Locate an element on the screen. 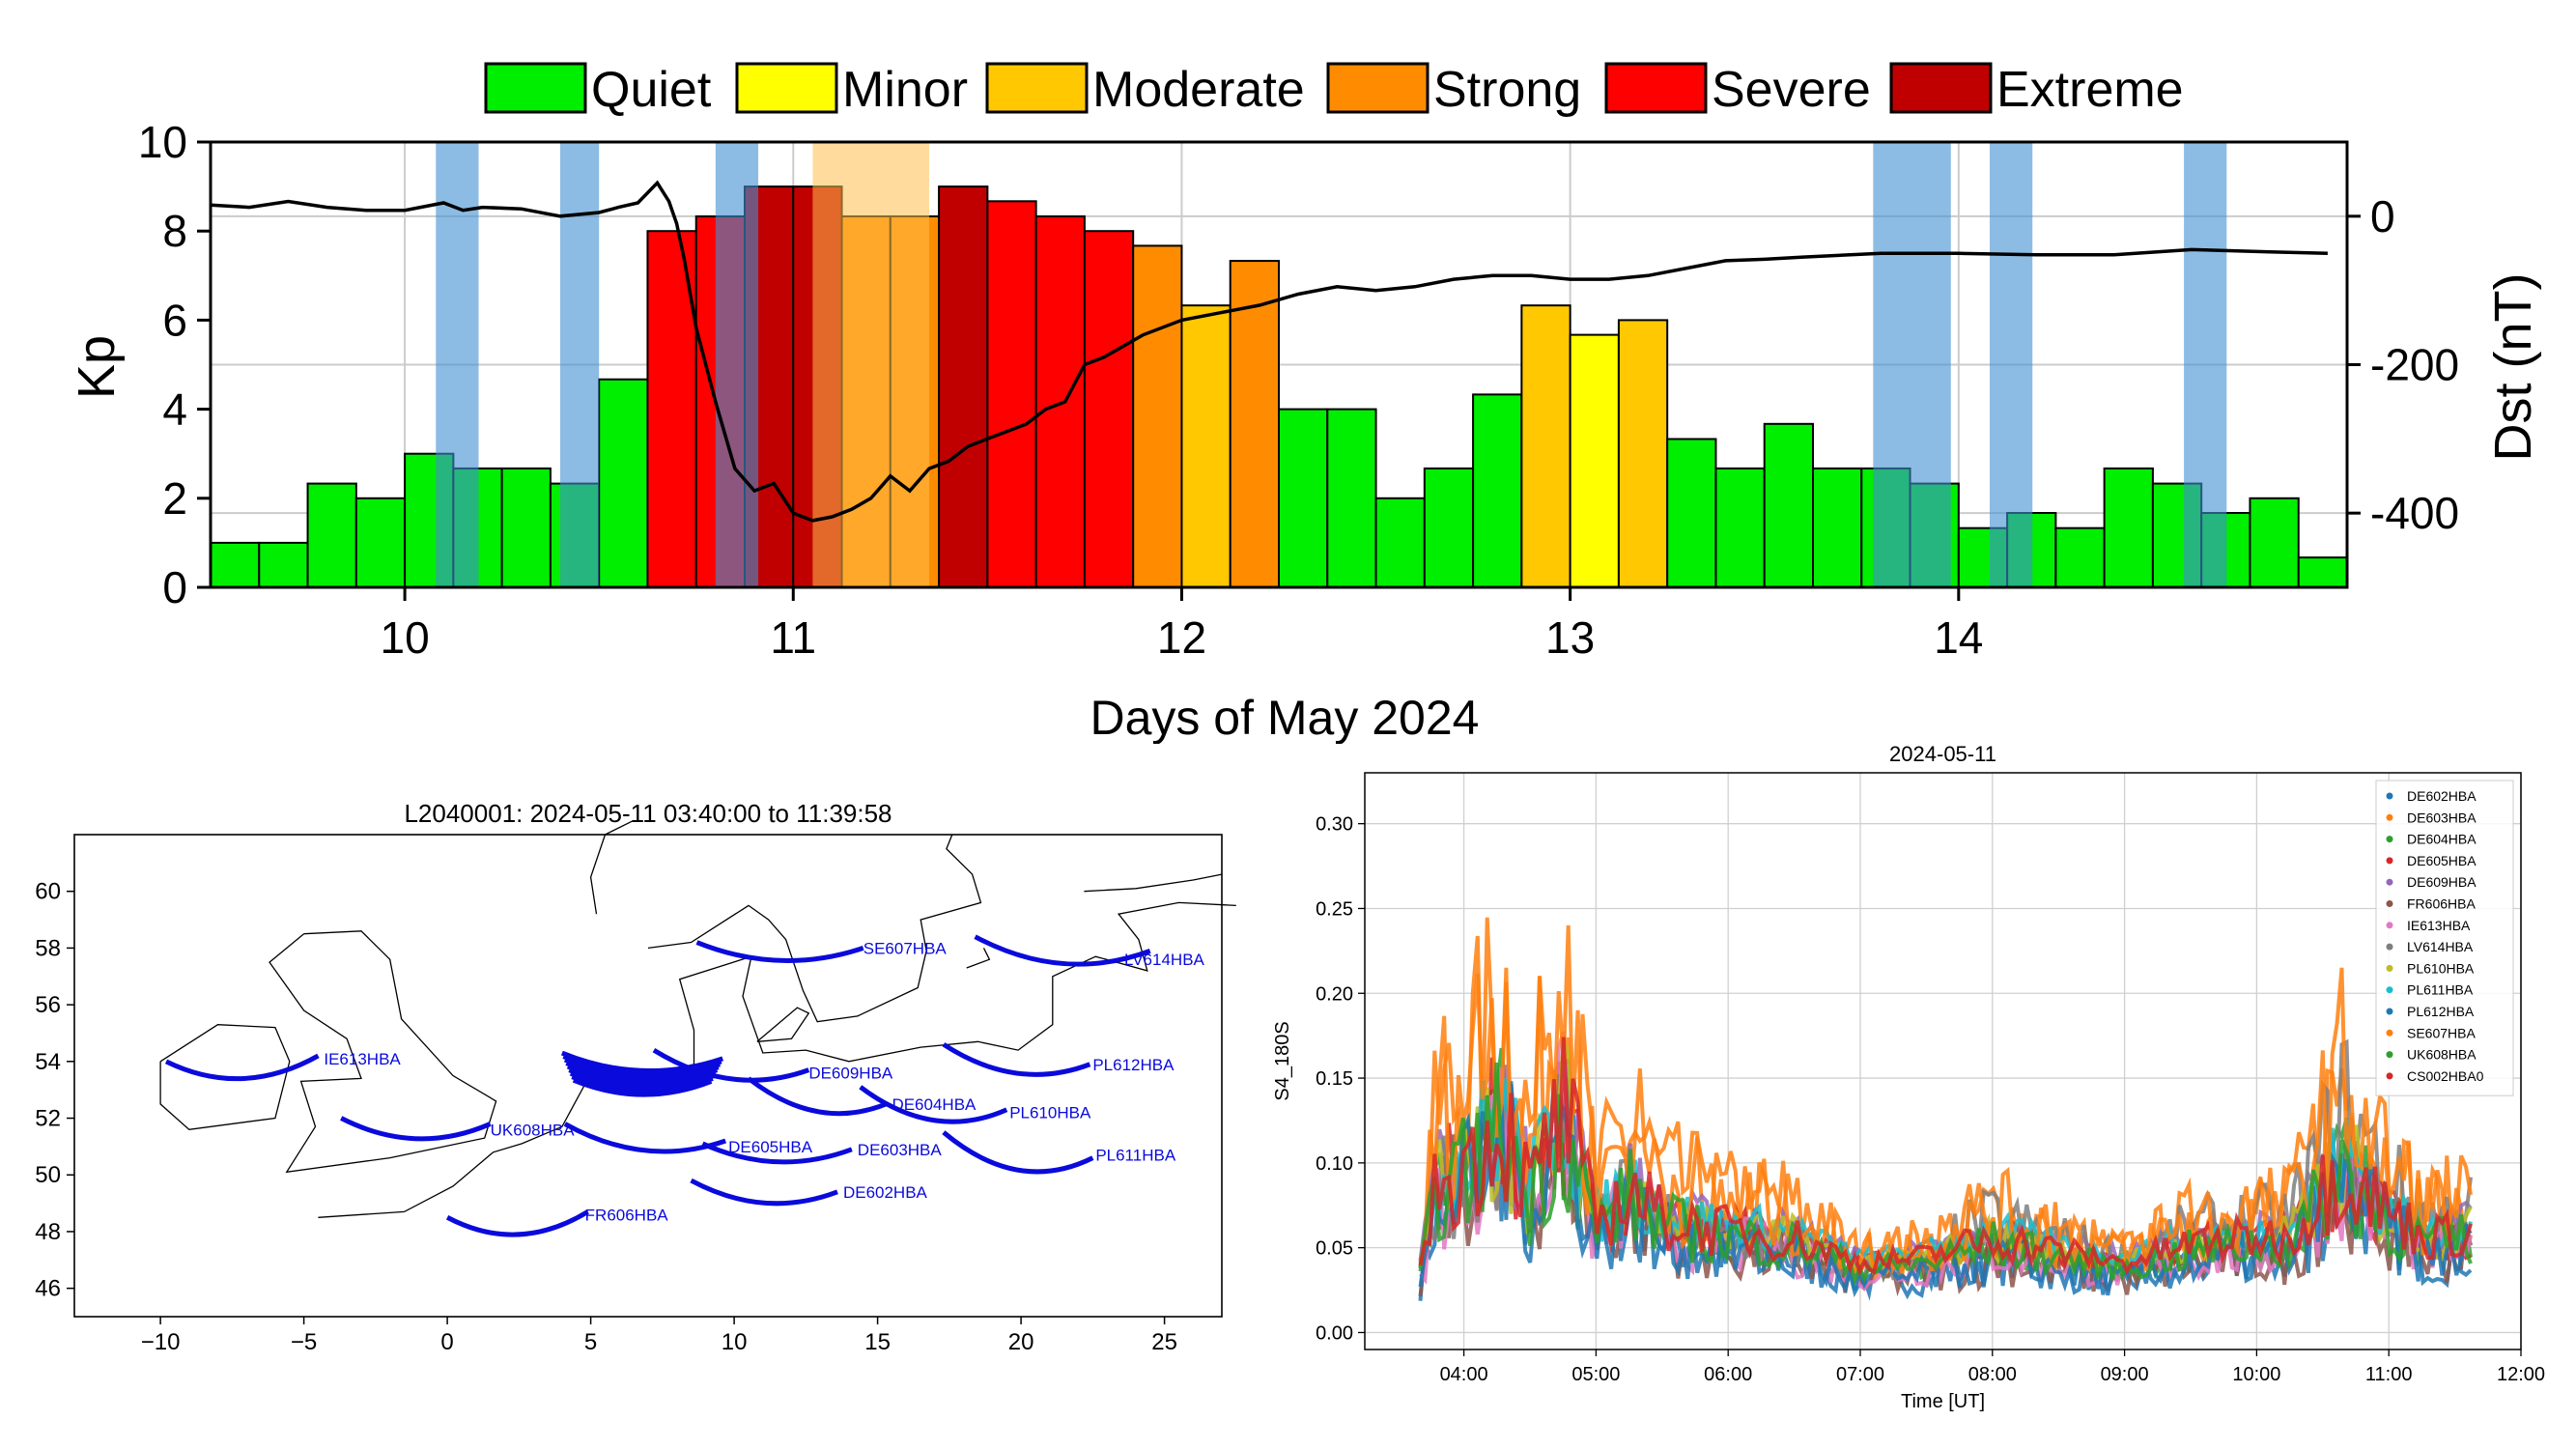  station-label: DE604HBA is located at coordinates (934, 1104).